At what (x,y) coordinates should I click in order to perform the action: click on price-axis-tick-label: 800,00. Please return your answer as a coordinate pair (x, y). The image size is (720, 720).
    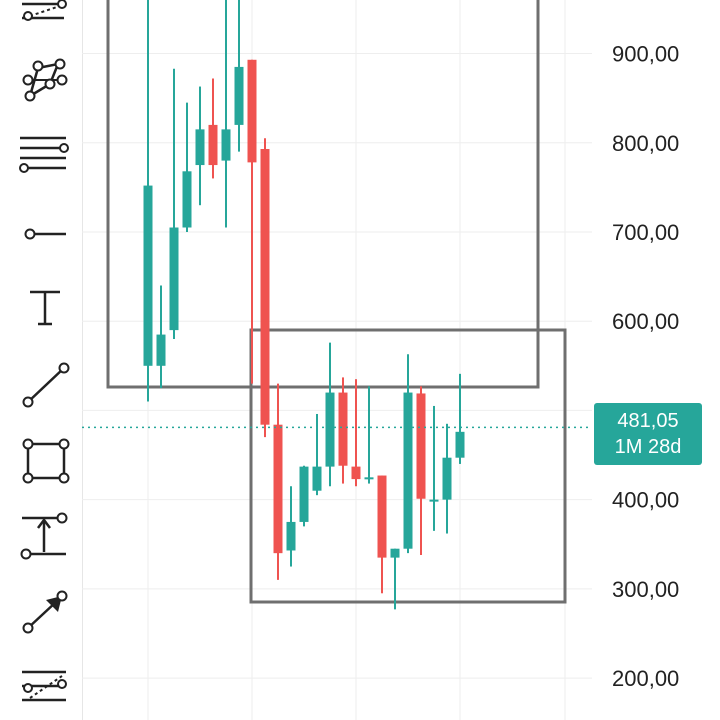
    Looking at the image, I should click on (645, 143).